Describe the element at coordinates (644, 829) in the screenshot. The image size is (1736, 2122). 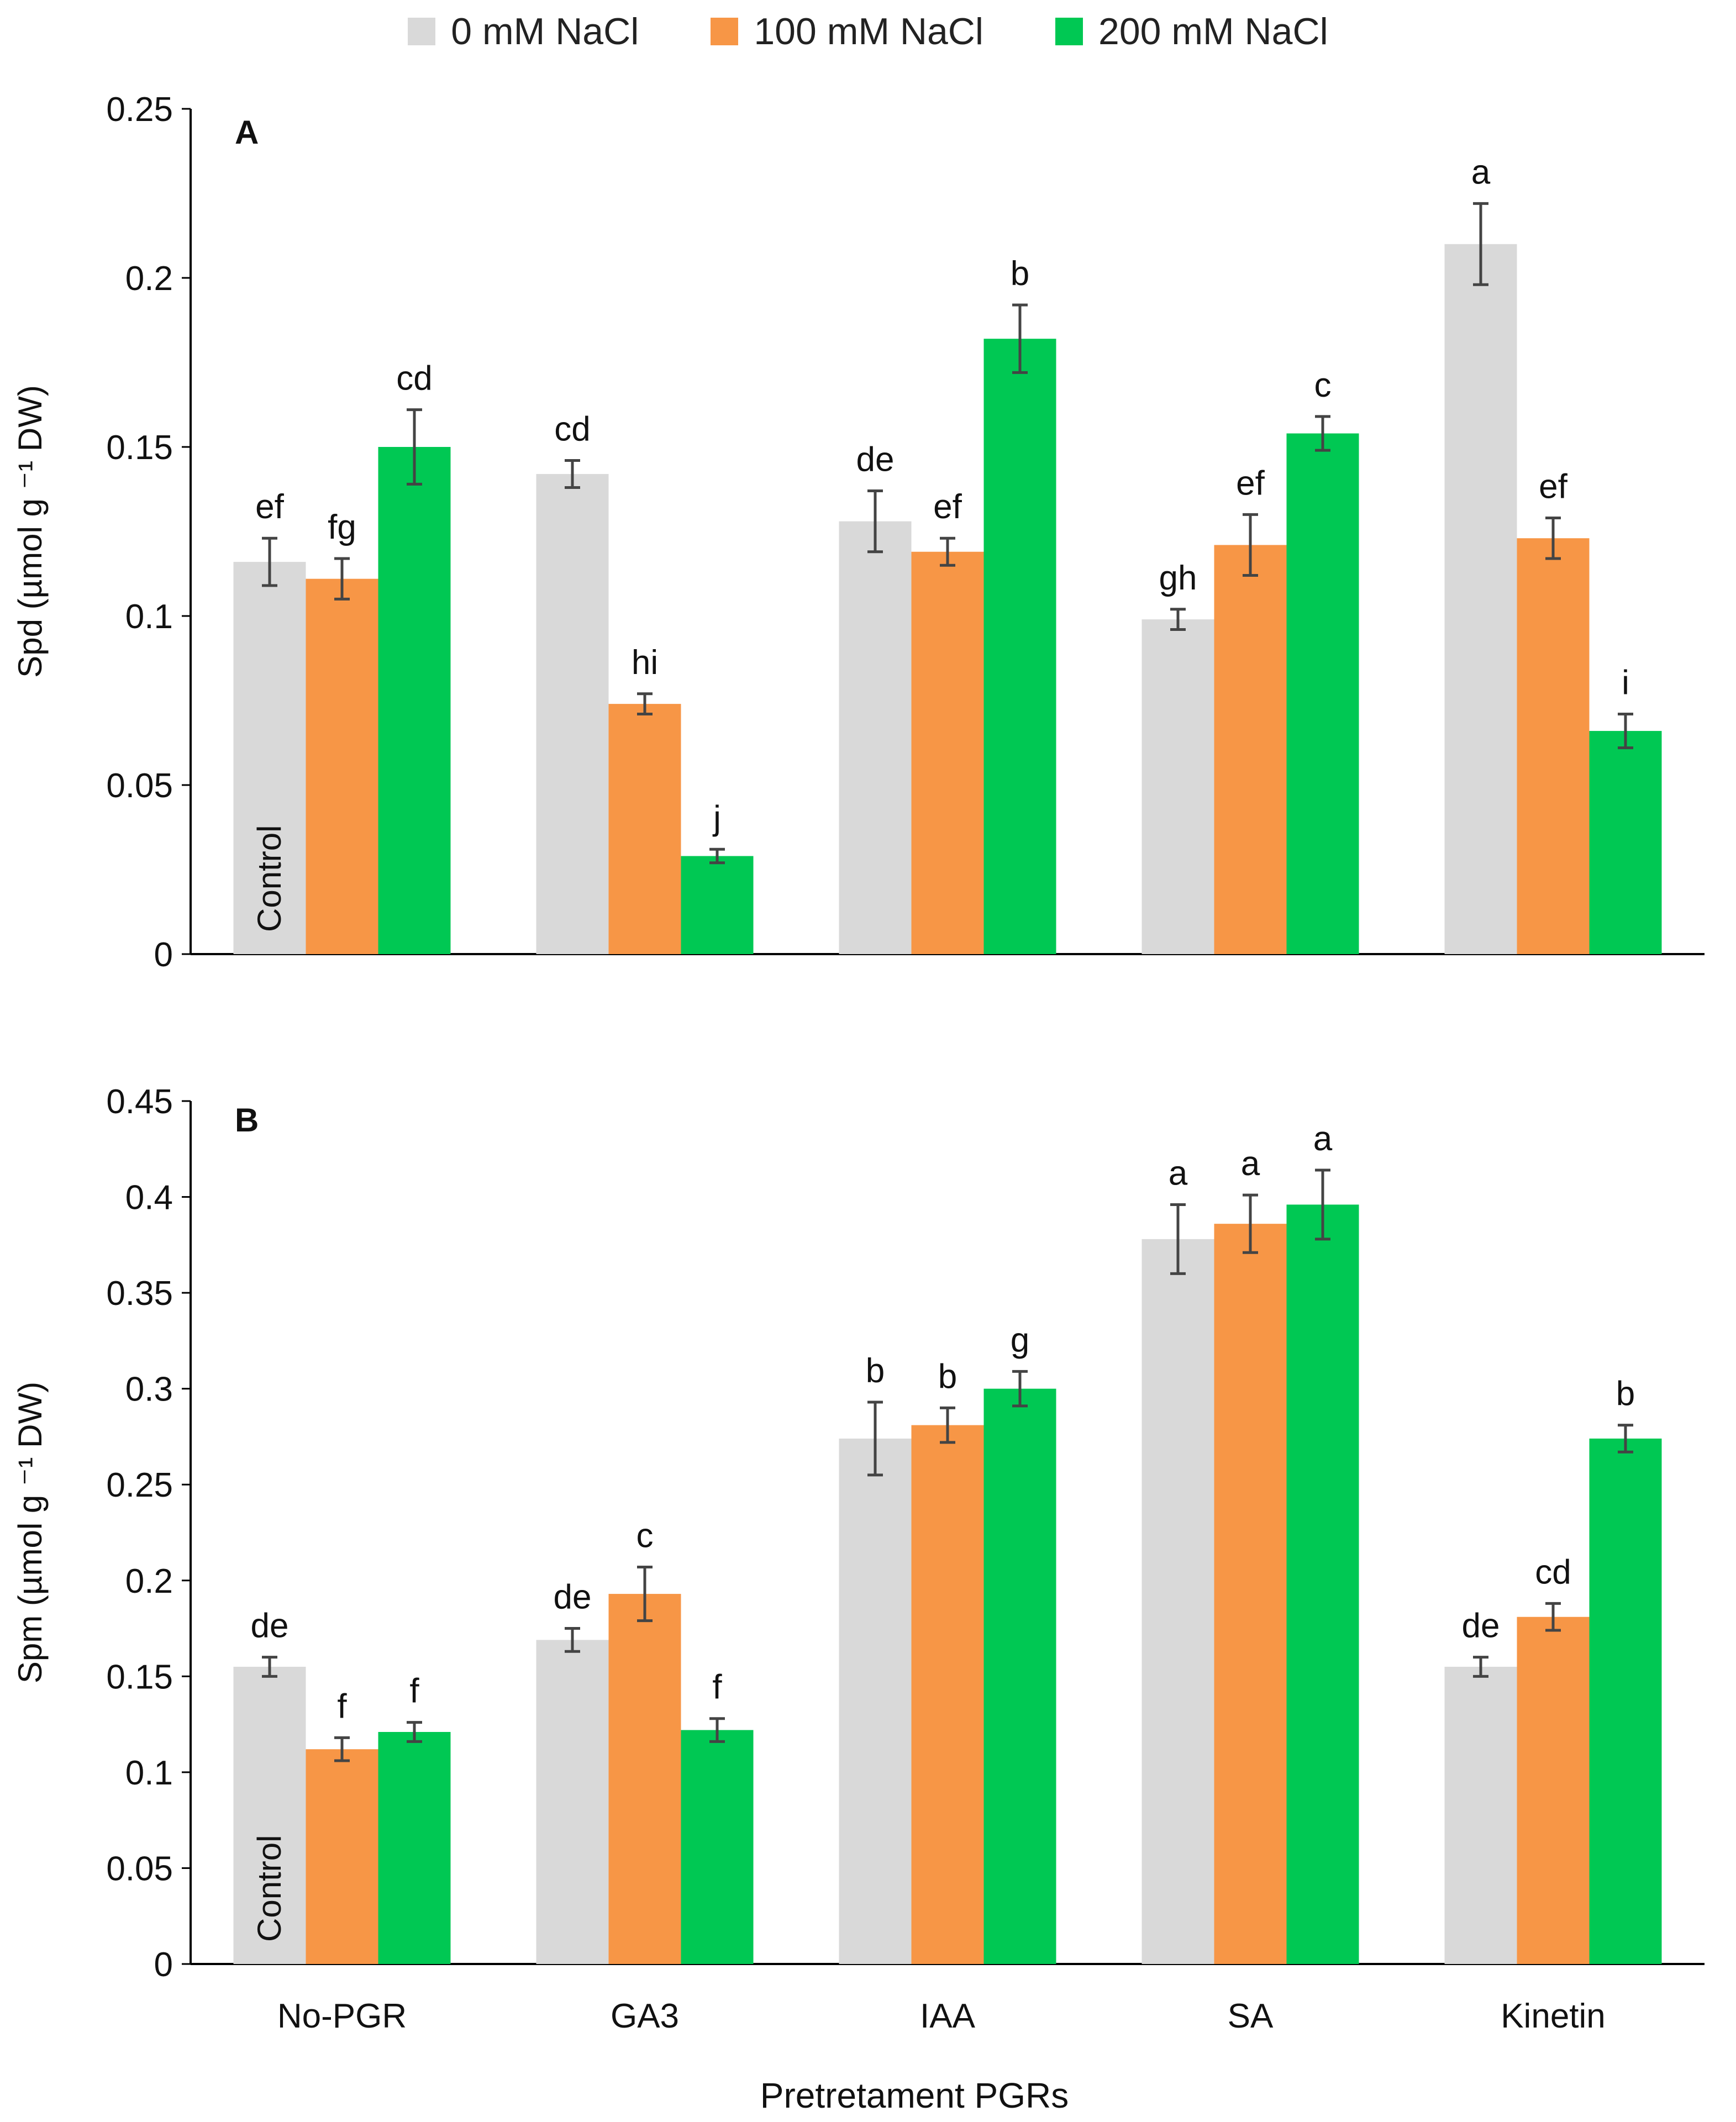
I see `panel-a-bar-ga3-s1` at that location.